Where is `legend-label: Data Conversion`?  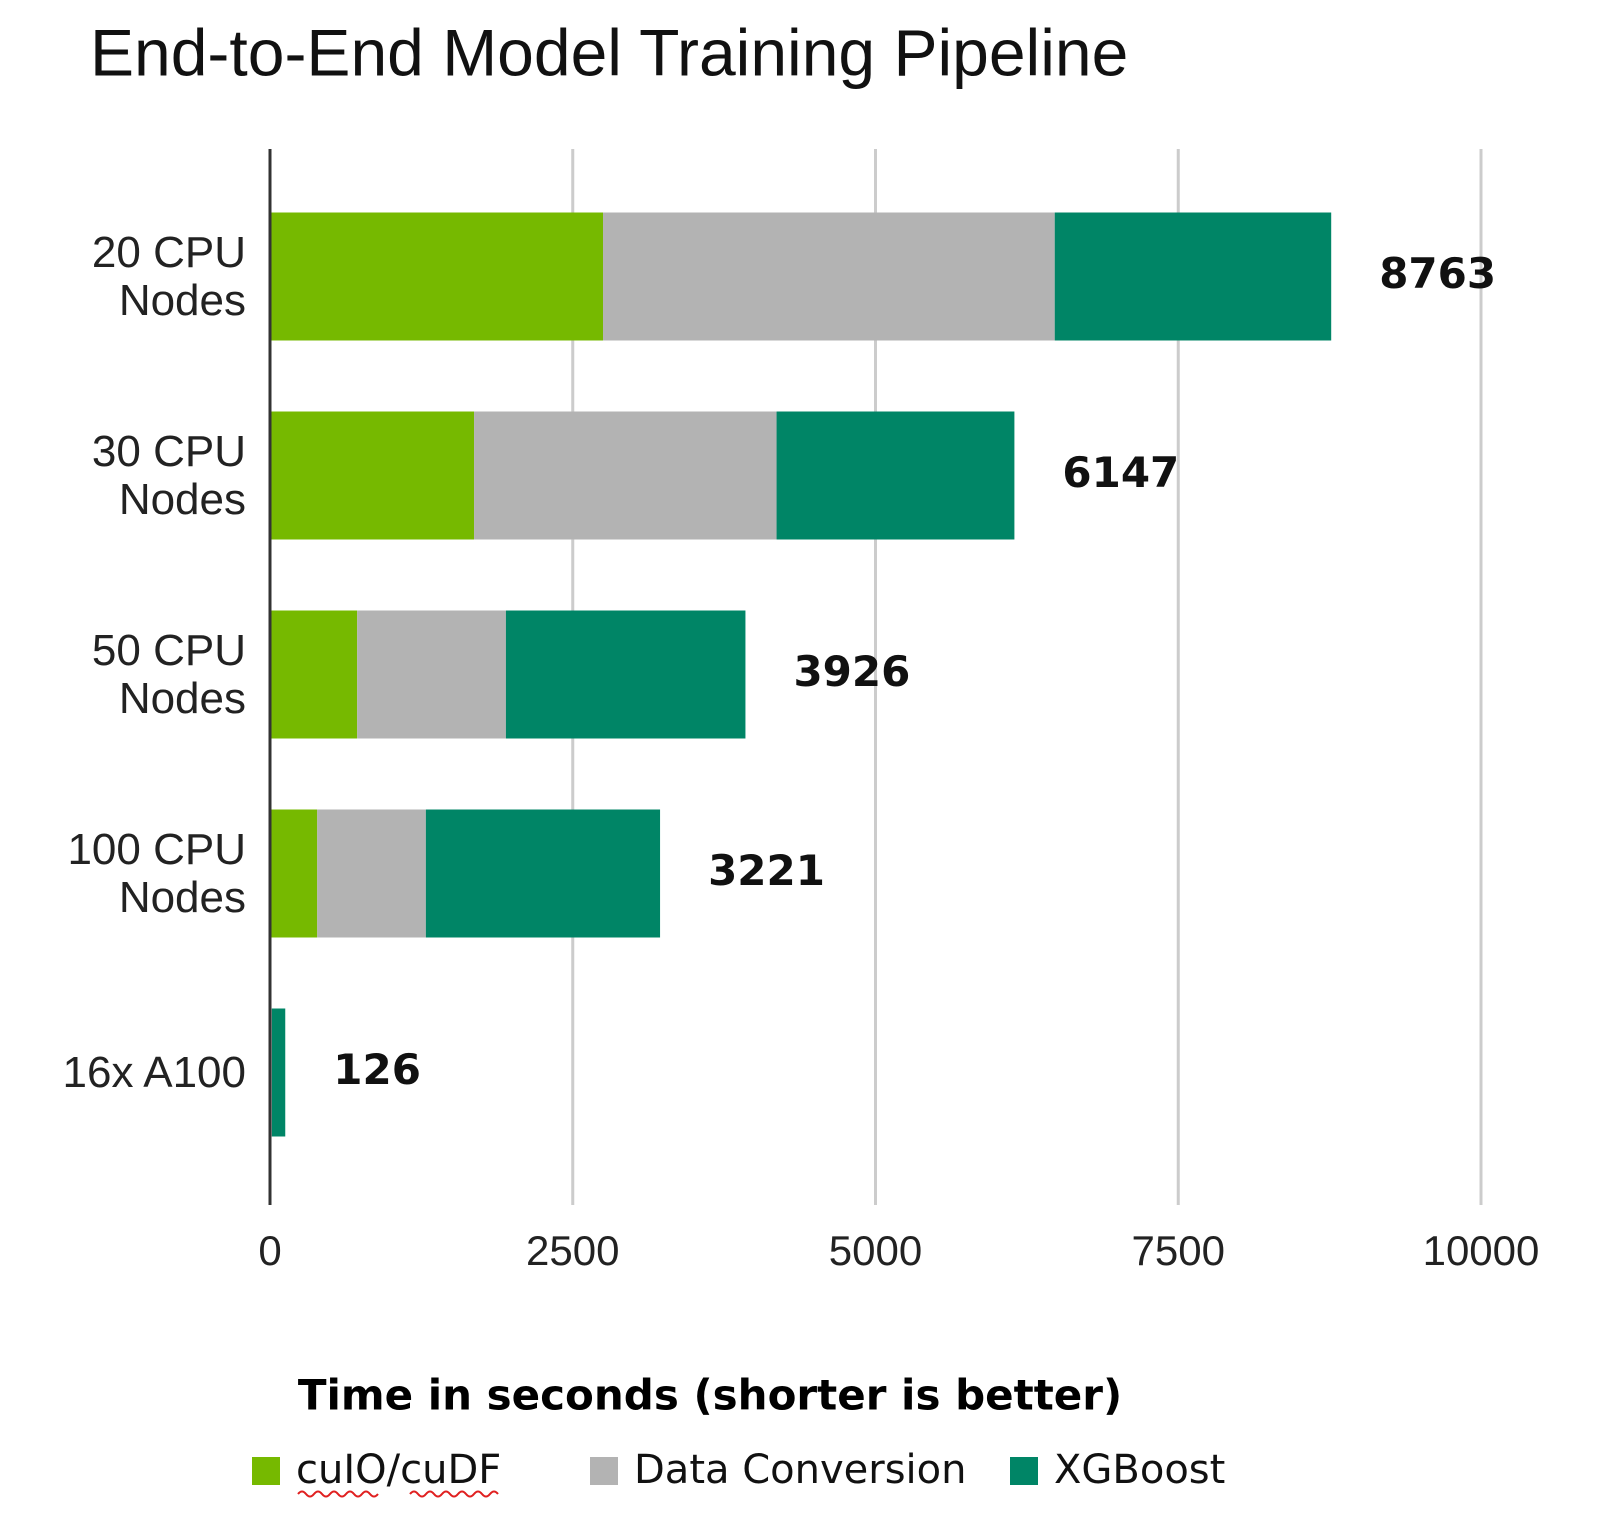
legend-label: Data Conversion is located at coordinates (800, 1470).